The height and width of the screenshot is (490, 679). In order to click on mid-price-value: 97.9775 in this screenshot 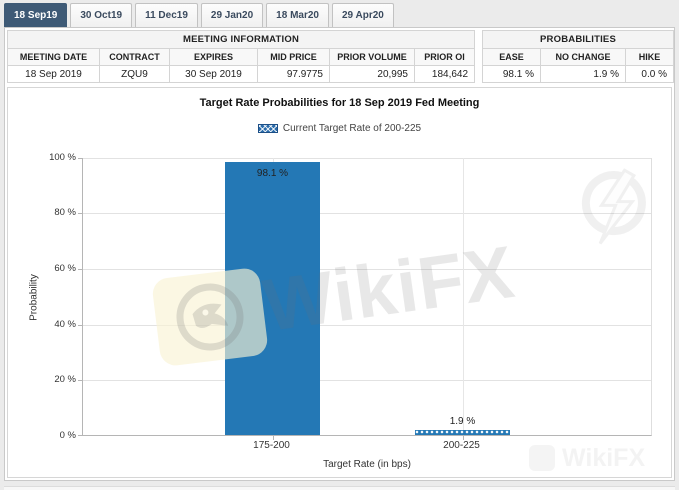, I will do `click(293, 74)`.